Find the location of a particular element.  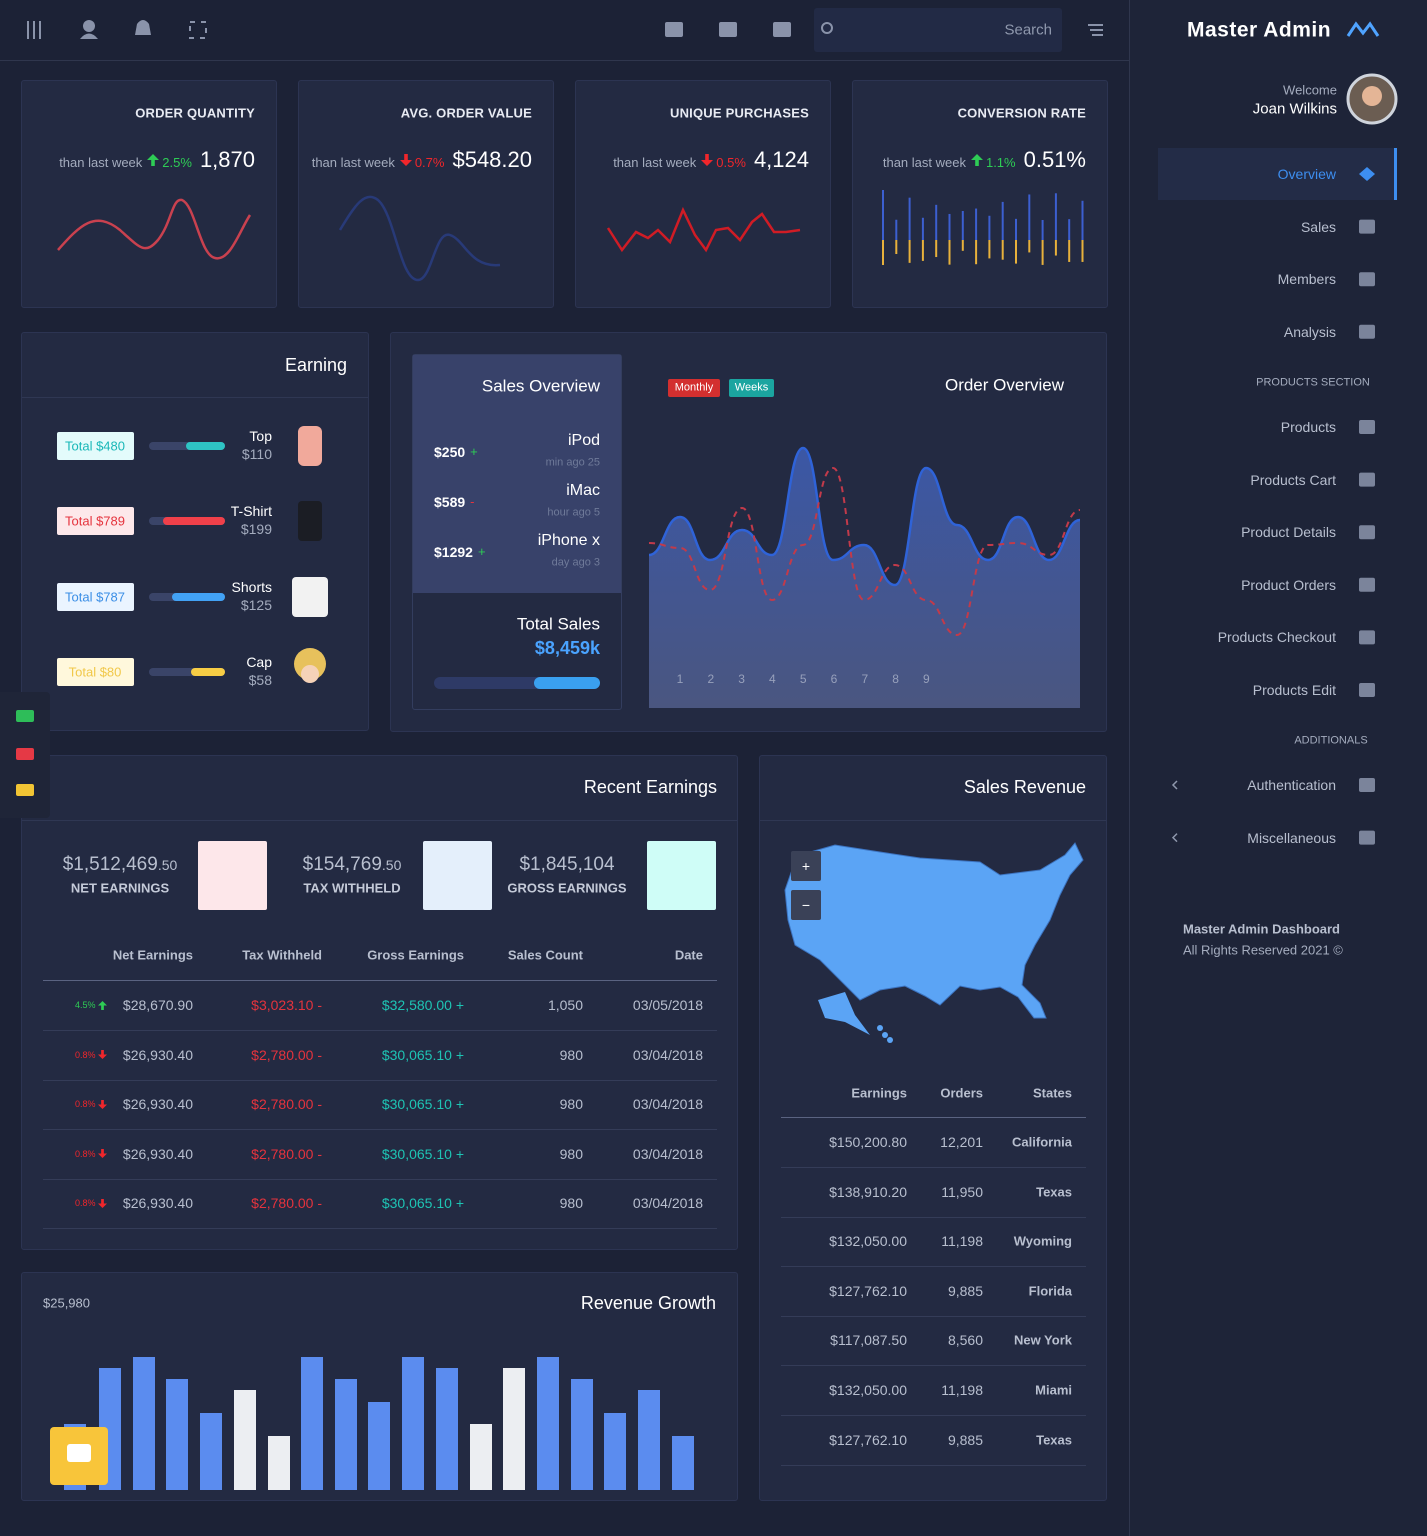

summary-label: NET EARNINGS is located at coordinates (120, 888).